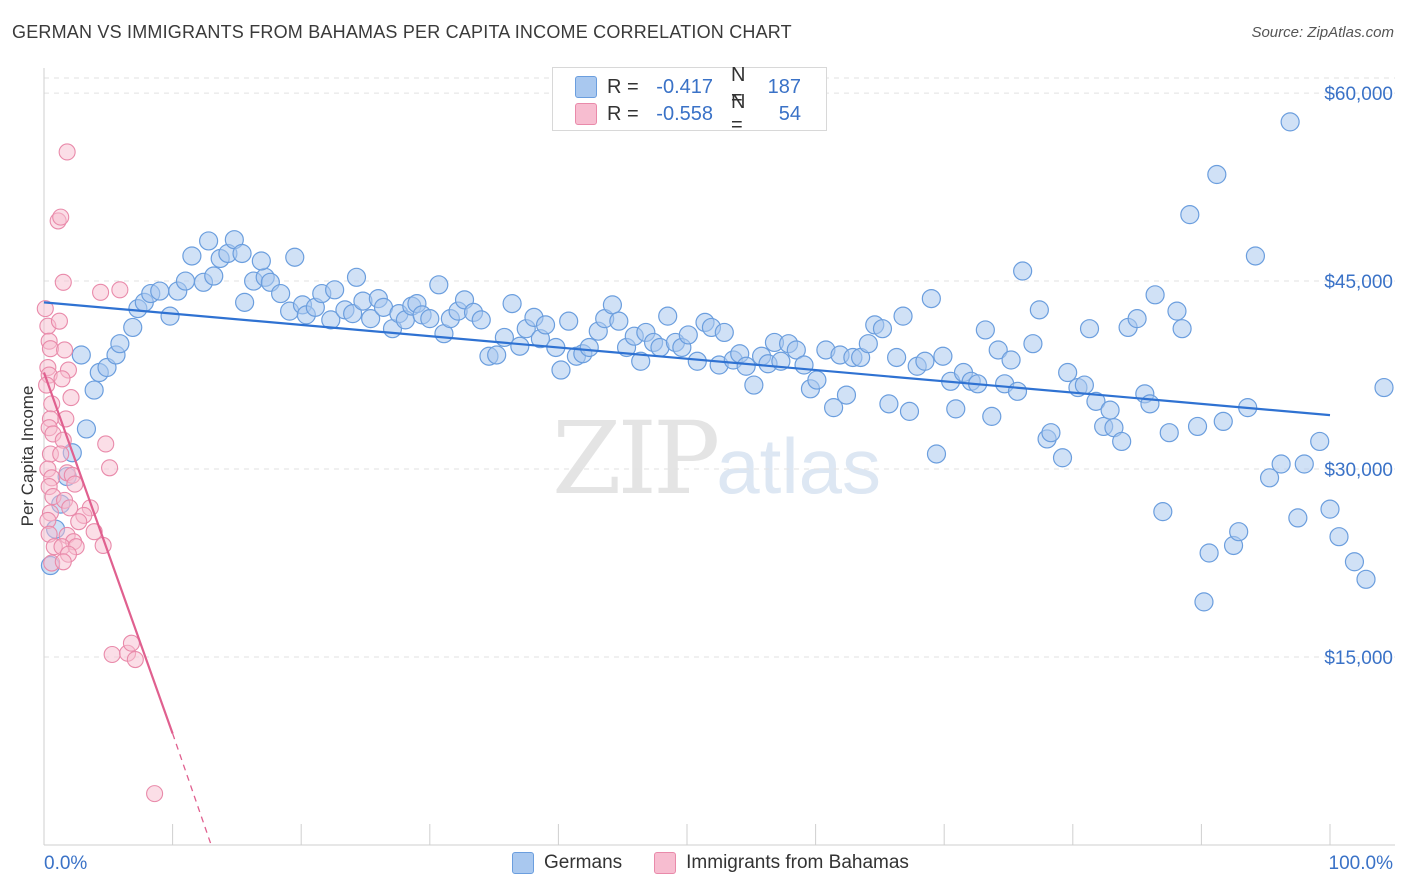 Image resolution: width=1406 pixels, height=892 pixels. What do you see at coordinates (687, 359) in the screenshot?
I see `germans-trend-line` at bounding box center [687, 359].